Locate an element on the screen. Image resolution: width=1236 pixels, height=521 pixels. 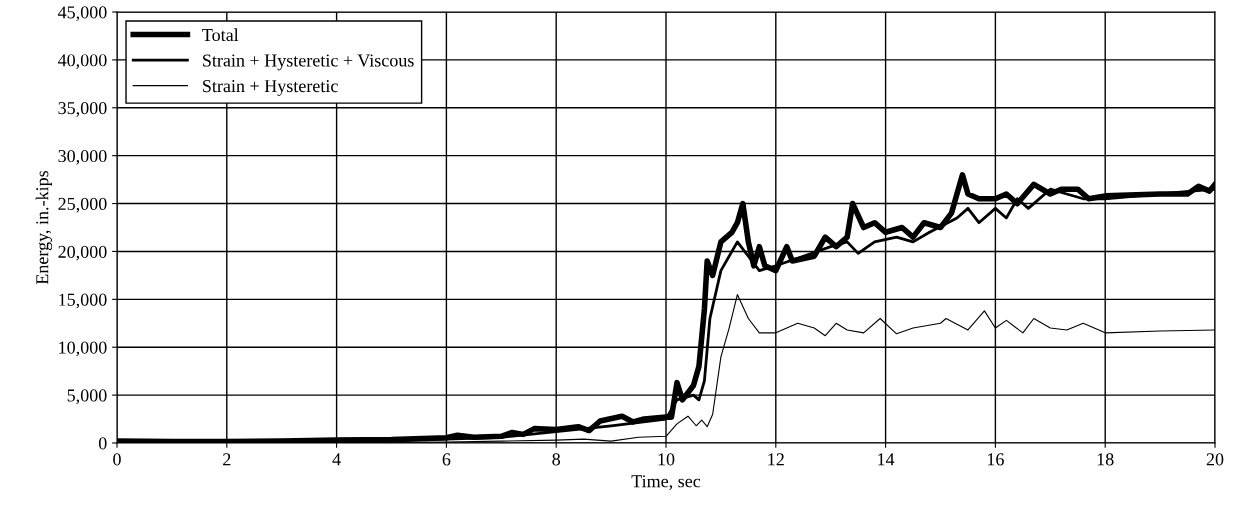
x-tick-label: 0 is located at coordinates (117, 459).